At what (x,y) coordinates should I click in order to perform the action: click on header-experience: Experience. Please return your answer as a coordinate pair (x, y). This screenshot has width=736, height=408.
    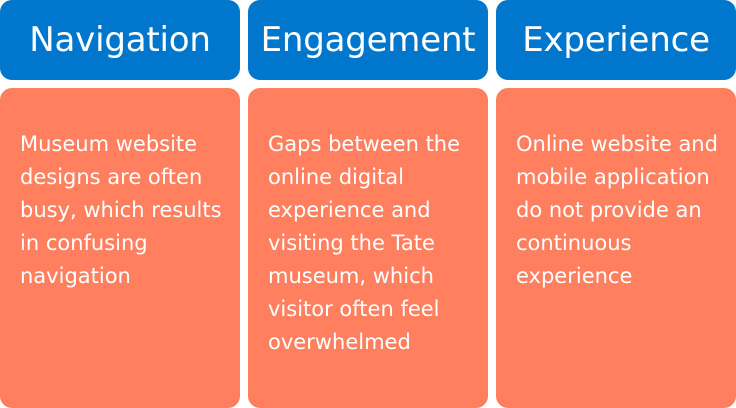
    Looking at the image, I should click on (616, 40).